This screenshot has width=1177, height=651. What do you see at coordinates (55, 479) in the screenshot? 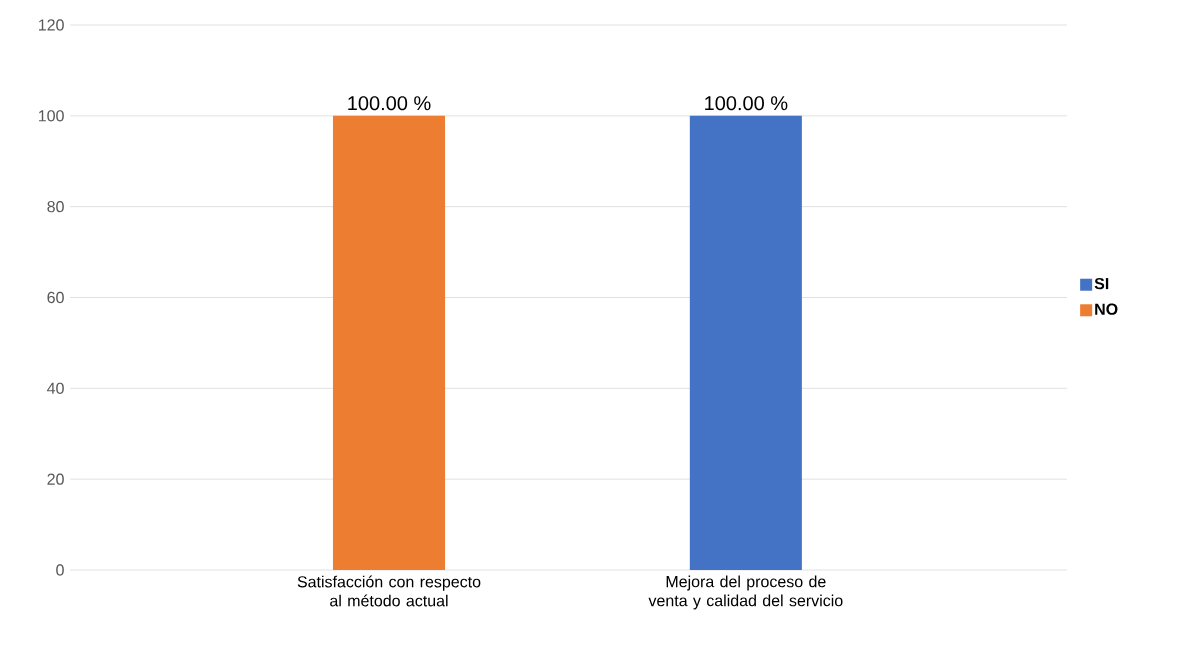
I see `y-tick-label: 20` at bounding box center [55, 479].